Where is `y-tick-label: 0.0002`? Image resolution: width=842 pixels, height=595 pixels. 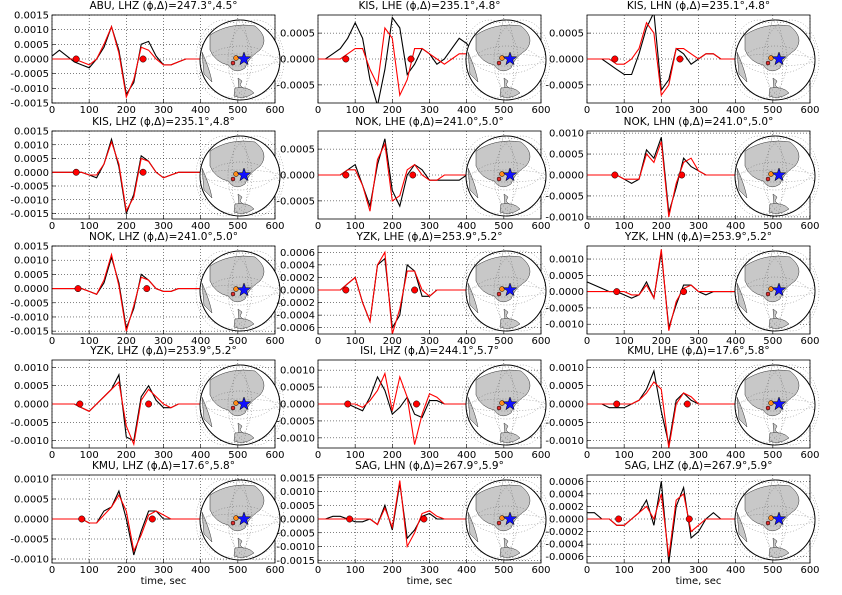
y-tick-label: 0.0002 is located at coordinates (297, 278).